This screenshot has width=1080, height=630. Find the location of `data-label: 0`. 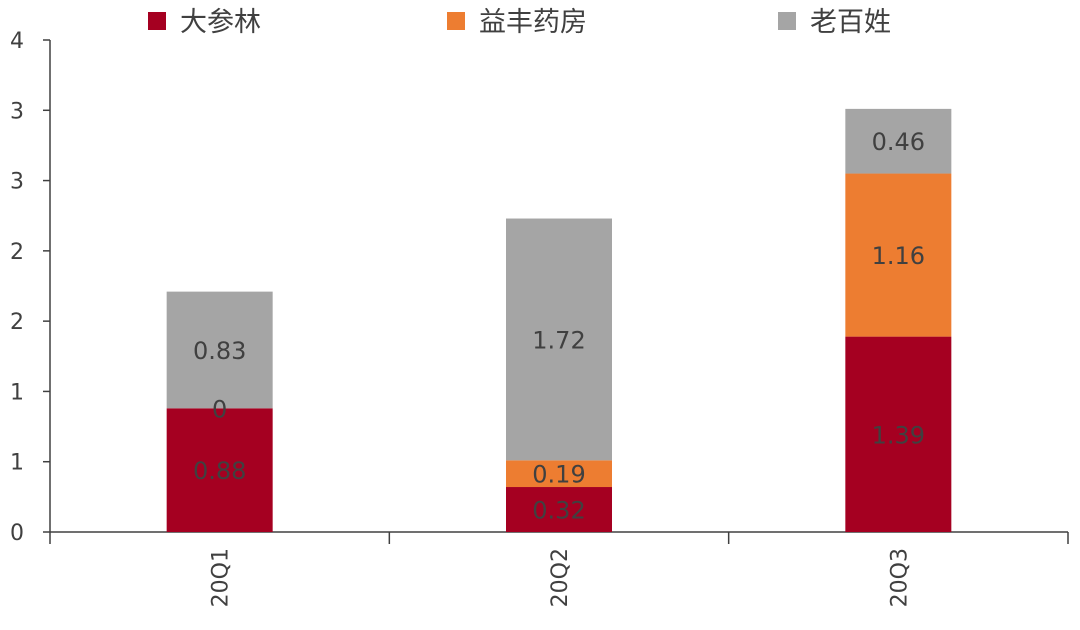

data-label: 0 is located at coordinates (219, 409).